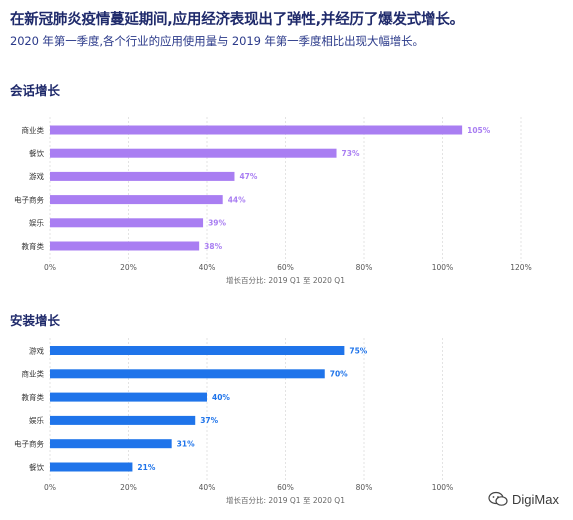 The height and width of the screenshot is (520, 573). Describe the element at coordinates (35, 90) in the screenshot. I see `chart-1-title: 会话增长` at that location.